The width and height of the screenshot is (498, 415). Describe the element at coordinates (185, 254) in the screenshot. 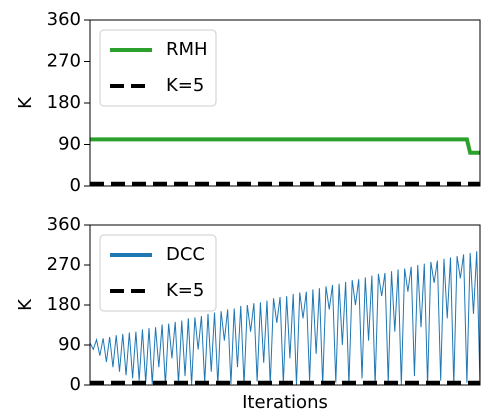

I see `legend-label: DCC` at that location.